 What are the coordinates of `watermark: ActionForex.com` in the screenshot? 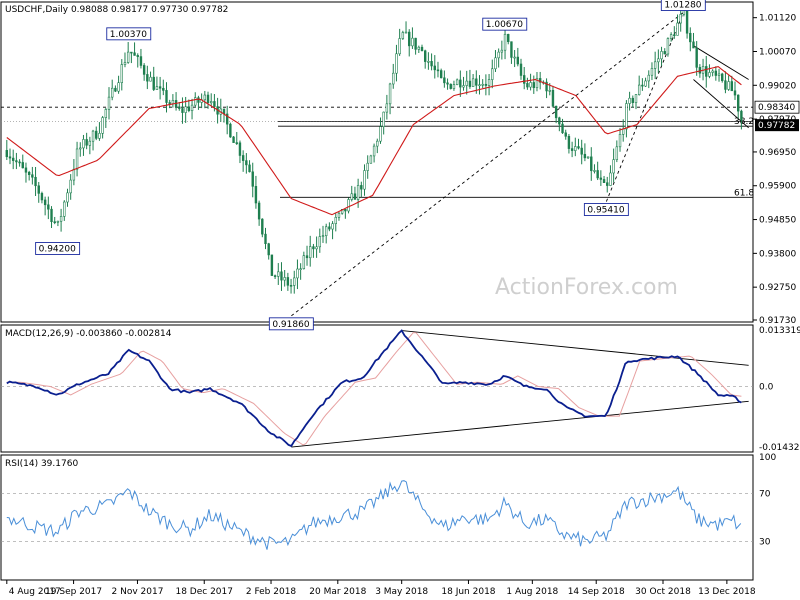 It's located at (586, 287).